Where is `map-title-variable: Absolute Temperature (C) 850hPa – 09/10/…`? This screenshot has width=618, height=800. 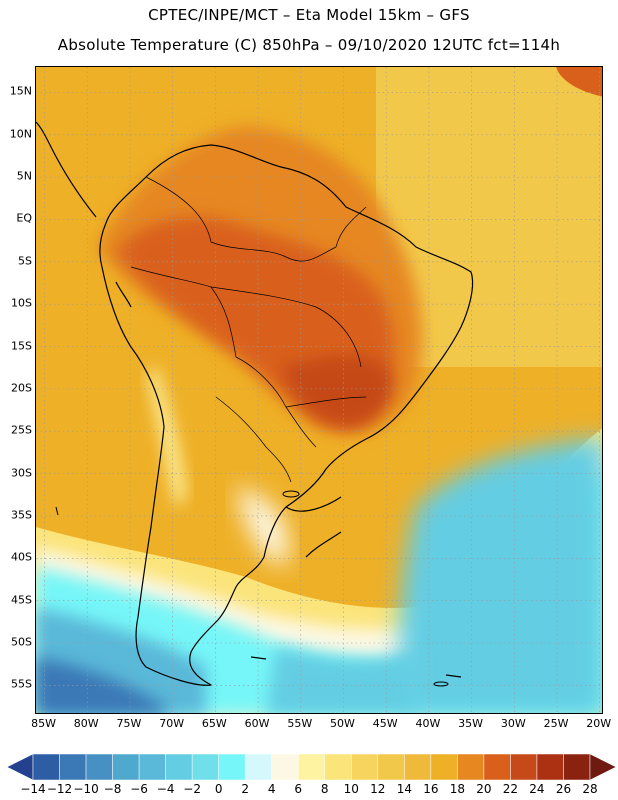 map-title-variable: Absolute Temperature (C) 850hPa – 09/10/… is located at coordinates (309, 45).